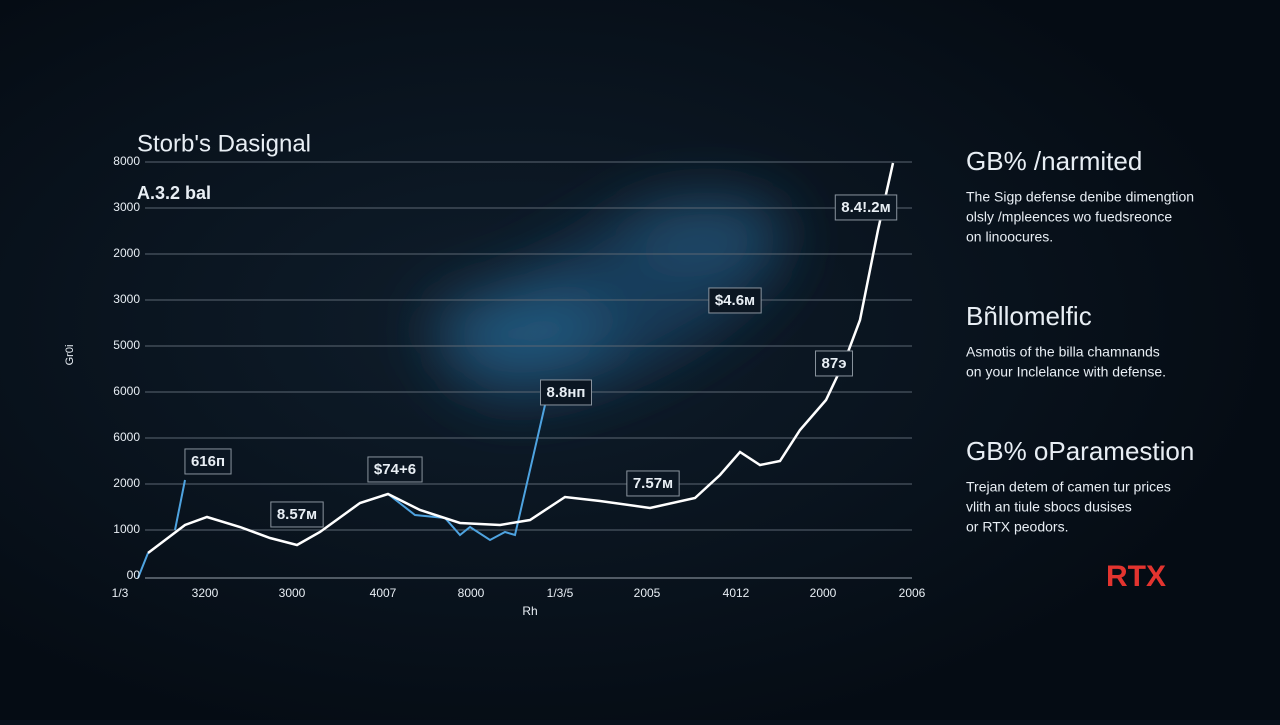 Image resolution: width=1280 pixels, height=725 pixels. What do you see at coordinates (134, 575) in the screenshot?
I see `y-tick-label: 00` at bounding box center [134, 575].